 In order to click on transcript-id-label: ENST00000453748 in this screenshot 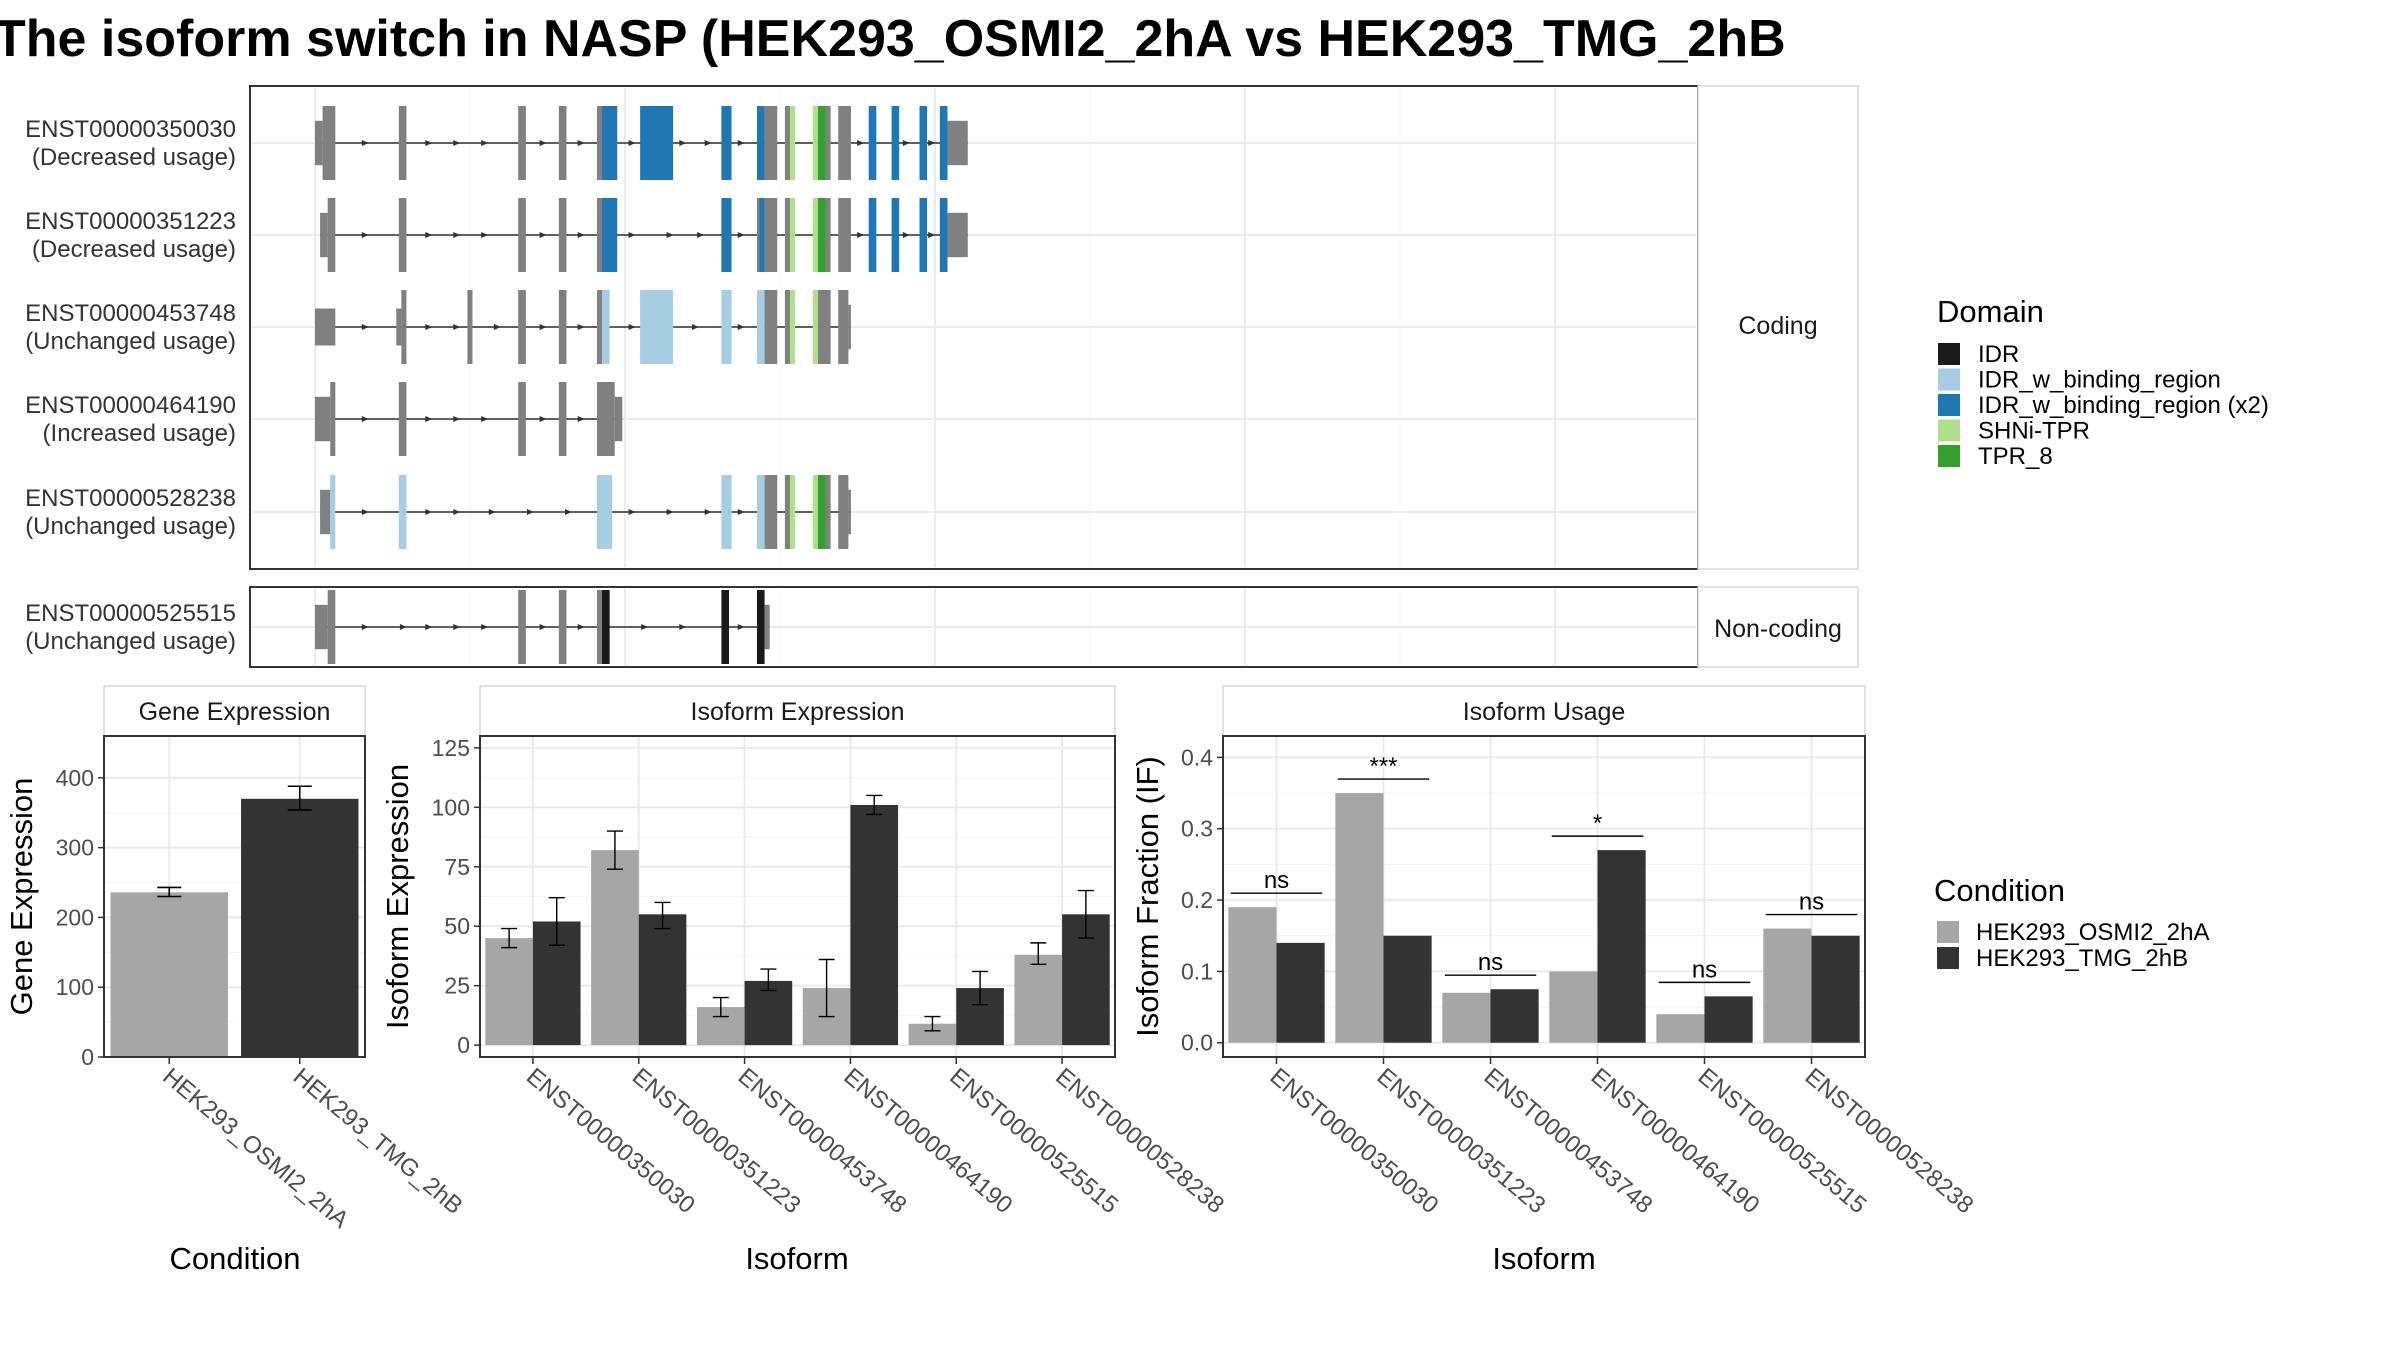, I will do `click(130, 313)`.